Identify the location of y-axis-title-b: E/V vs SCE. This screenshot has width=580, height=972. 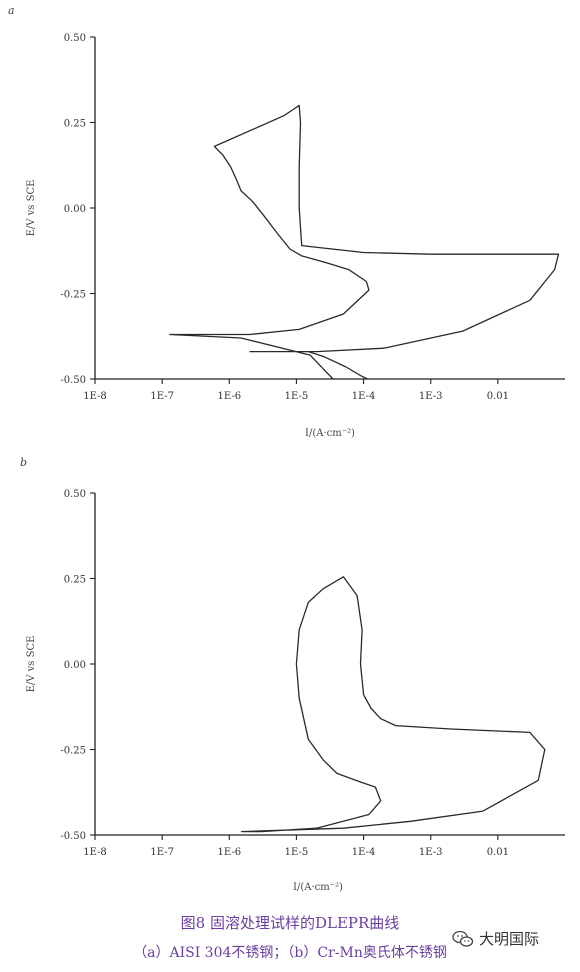
(31, 664).